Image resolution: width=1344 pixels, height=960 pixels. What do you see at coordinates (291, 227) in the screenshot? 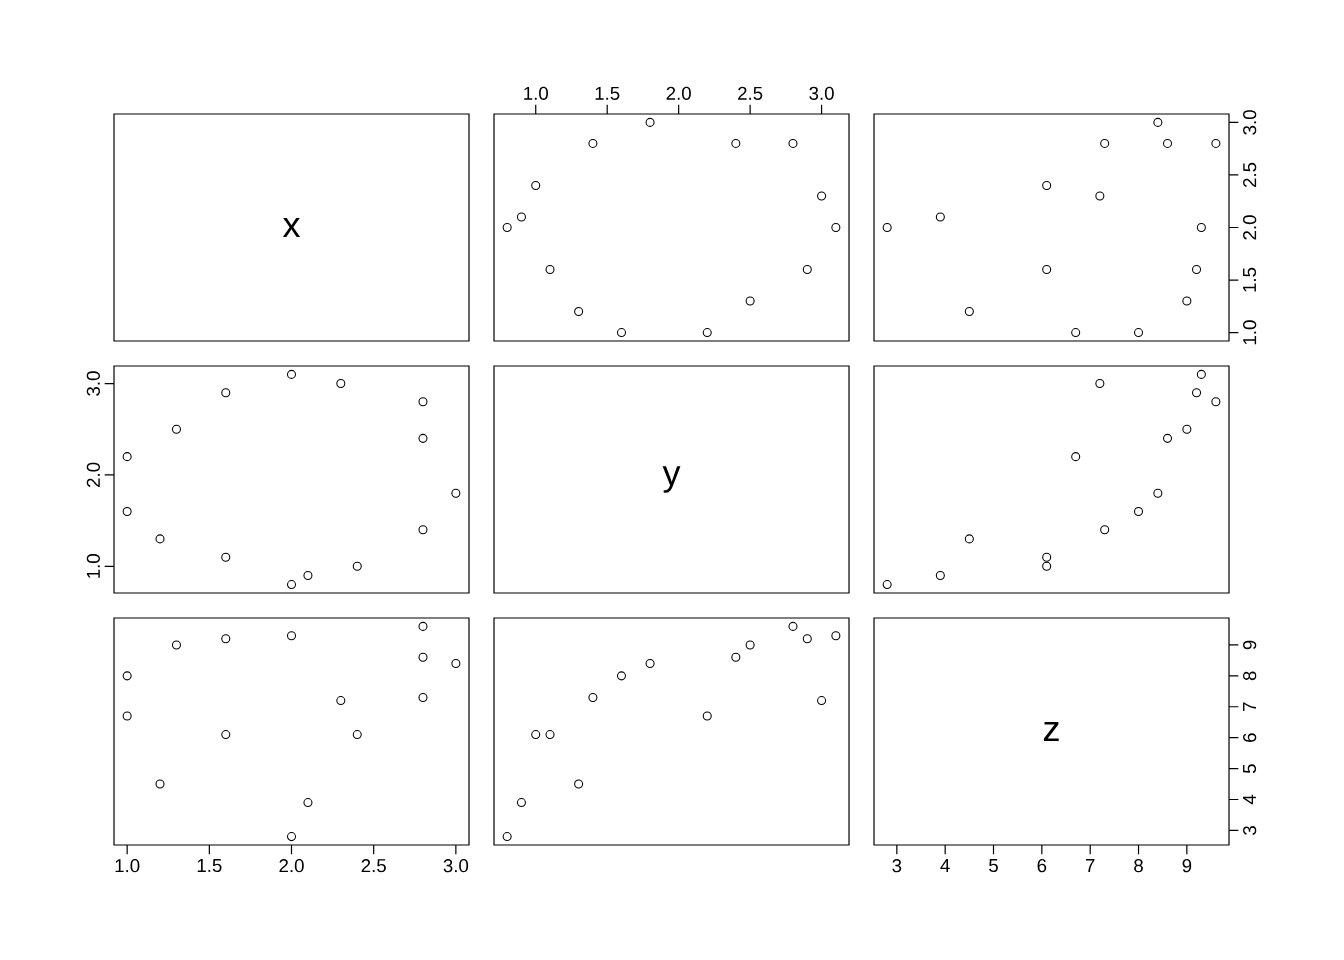
I see `text: x` at bounding box center [291, 227].